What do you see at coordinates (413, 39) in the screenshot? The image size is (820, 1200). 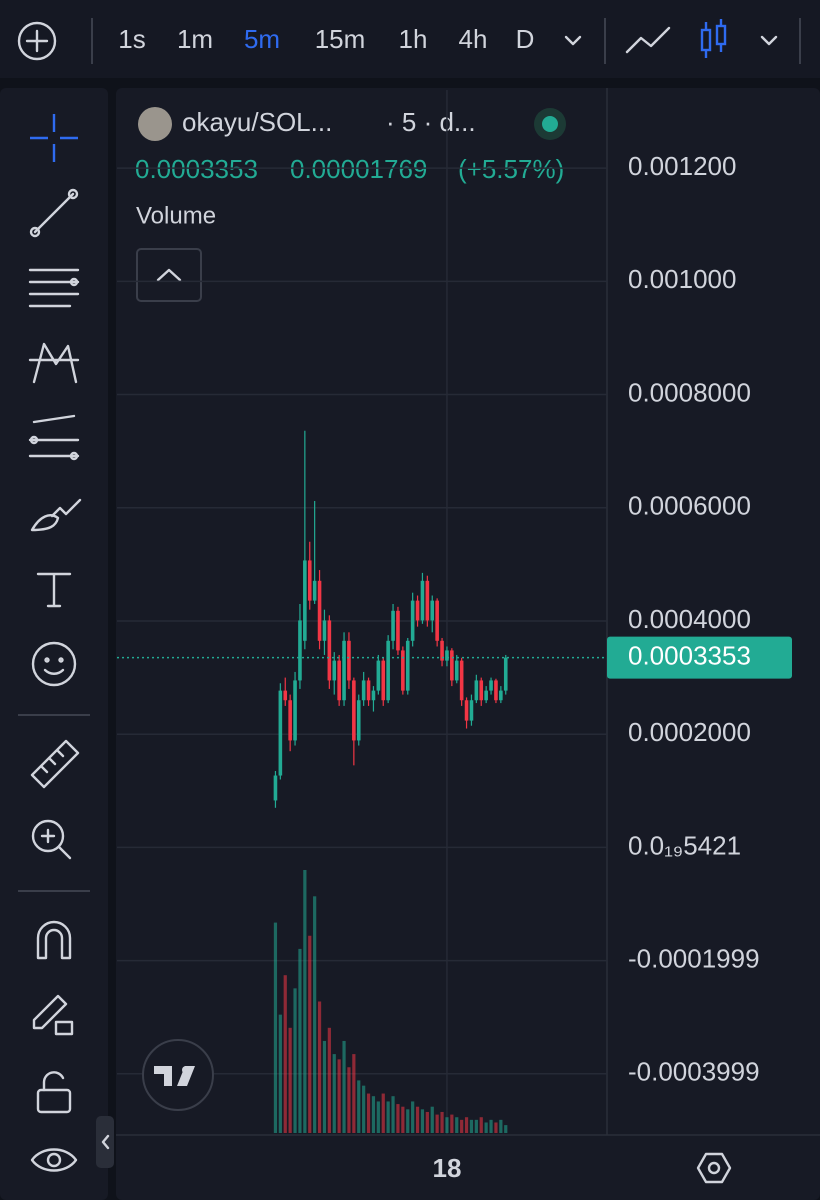 I see `timeframe: 1h` at bounding box center [413, 39].